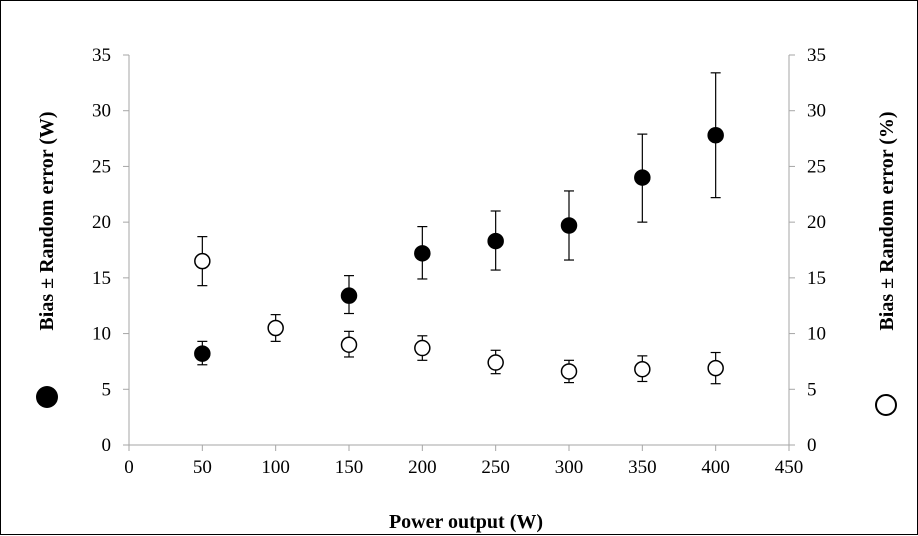 The width and height of the screenshot is (918, 536). I want to click on y-right-tick-label: 5, so click(812, 389).